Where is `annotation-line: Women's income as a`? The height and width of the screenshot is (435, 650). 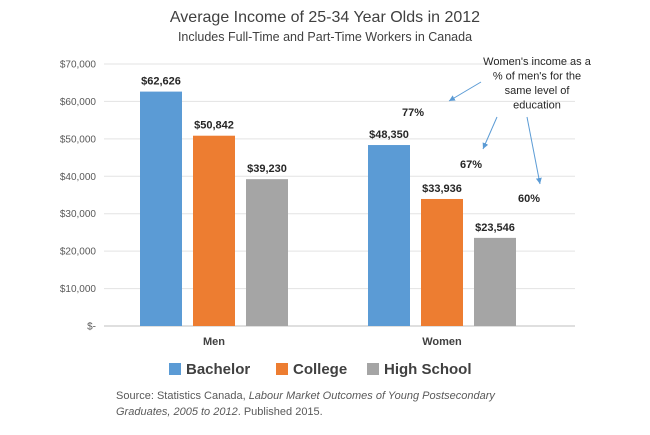
annotation-line: Women's income as a is located at coordinates (537, 62).